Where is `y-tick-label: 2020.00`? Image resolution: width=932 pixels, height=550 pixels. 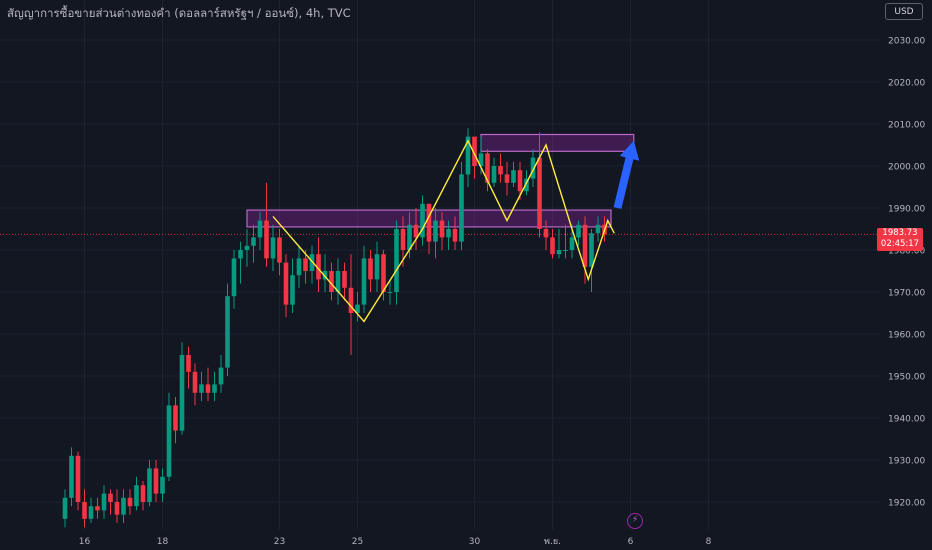 y-tick-label: 2020.00 is located at coordinates (906, 84).